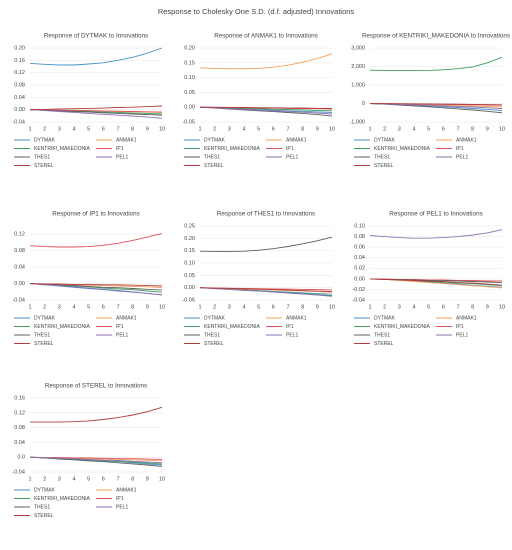 This screenshot has width=512, height=550. Describe the element at coordinates (363, 104) in the screenshot. I see `y-tick-label: 0` at that location.